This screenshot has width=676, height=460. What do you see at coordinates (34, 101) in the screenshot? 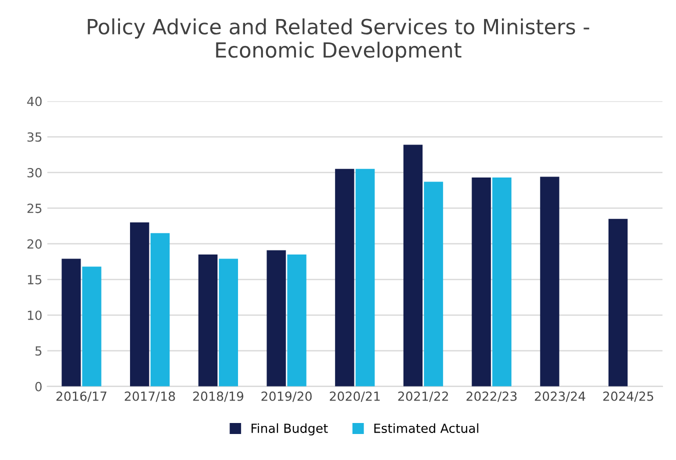
I see `y-tick-label: 40` at bounding box center [34, 101].